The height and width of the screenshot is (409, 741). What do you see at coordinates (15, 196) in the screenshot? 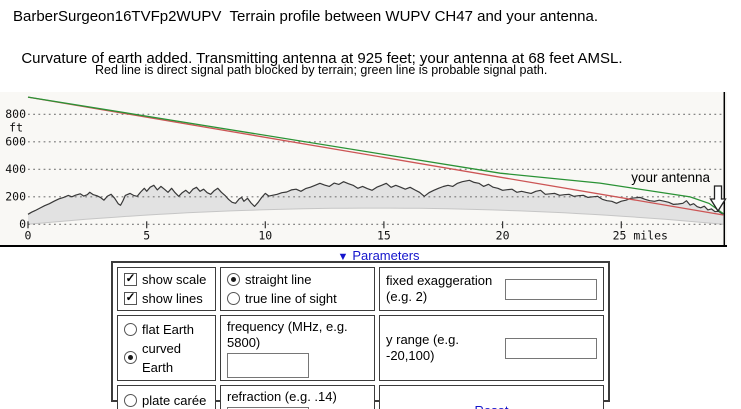
I see `svg-text: 200` at bounding box center [15, 196].